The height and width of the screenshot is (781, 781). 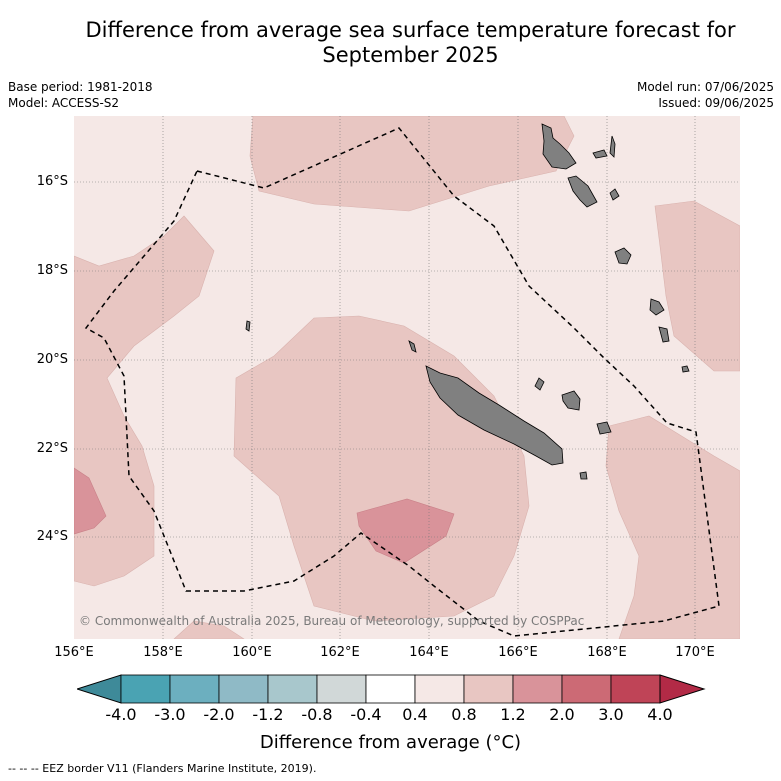 I want to click on colorbar-tick: 1.2, so click(x=513, y=714).